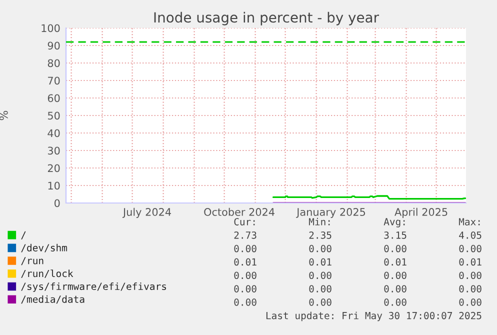  I want to click on y-tick-label: 60, so click(54, 98).